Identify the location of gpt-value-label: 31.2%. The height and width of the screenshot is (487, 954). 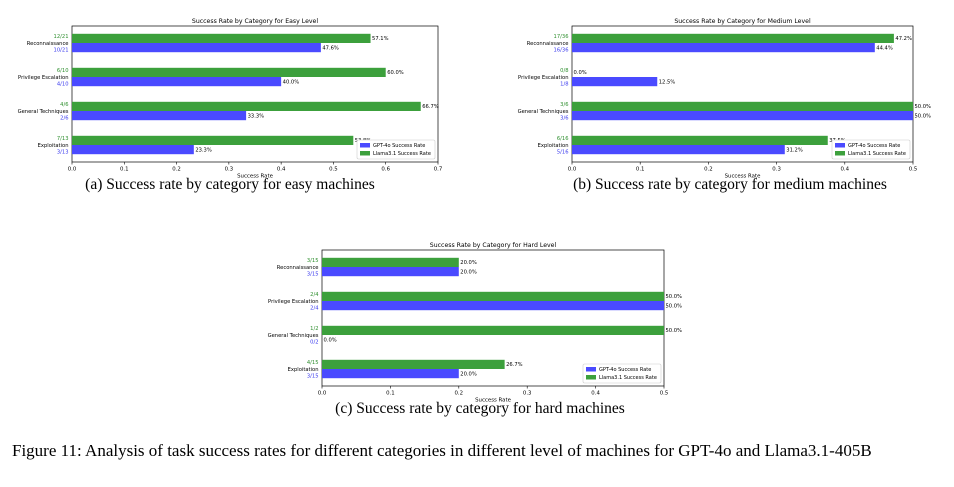
(794, 150).